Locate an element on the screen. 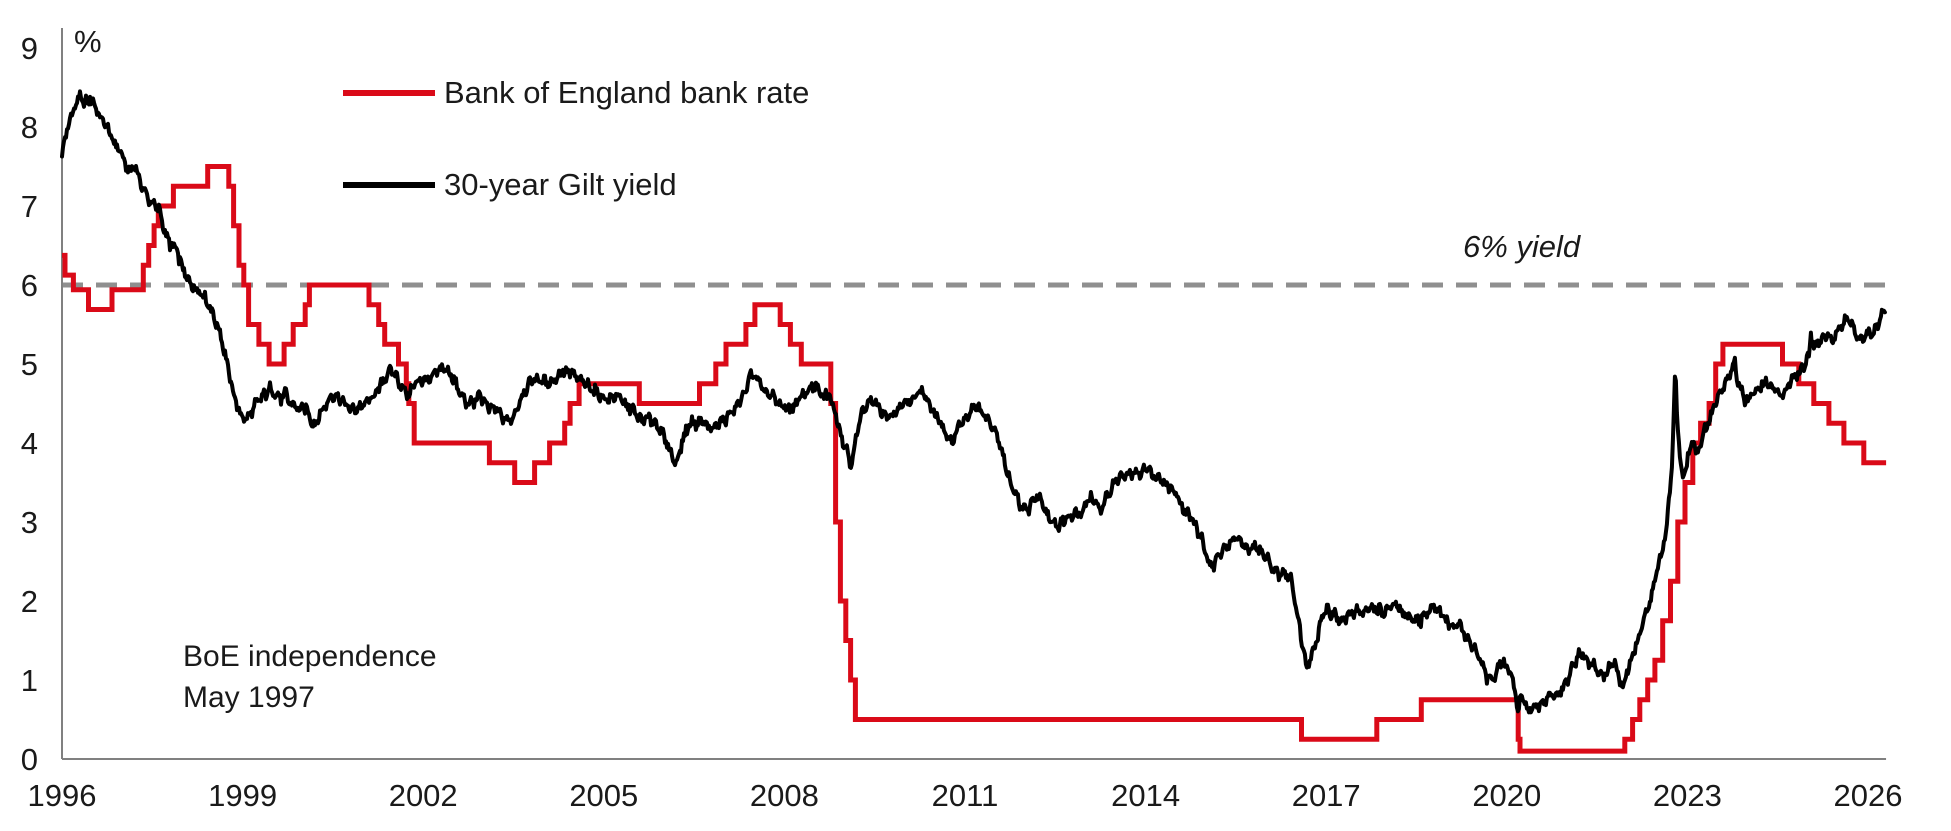  y-axis-tick-label: 8 is located at coordinates (29, 127).